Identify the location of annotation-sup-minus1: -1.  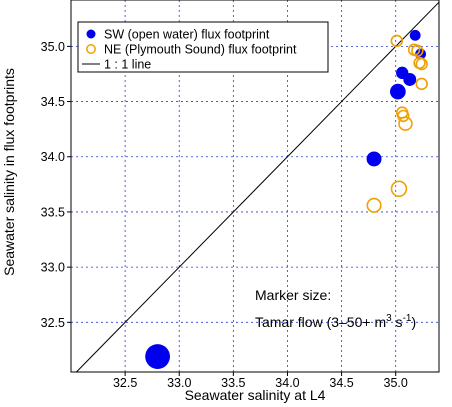
(407, 318).